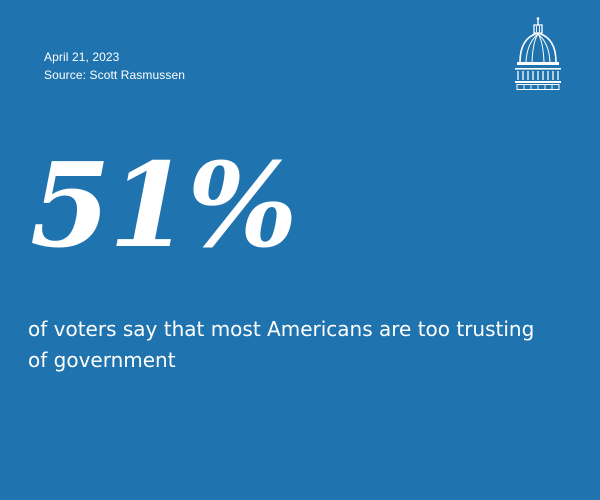 This screenshot has height=500, width=600. Describe the element at coordinates (115, 75) in the screenshot. I see `source-label: Source: Scott Rasmussen` at that location.